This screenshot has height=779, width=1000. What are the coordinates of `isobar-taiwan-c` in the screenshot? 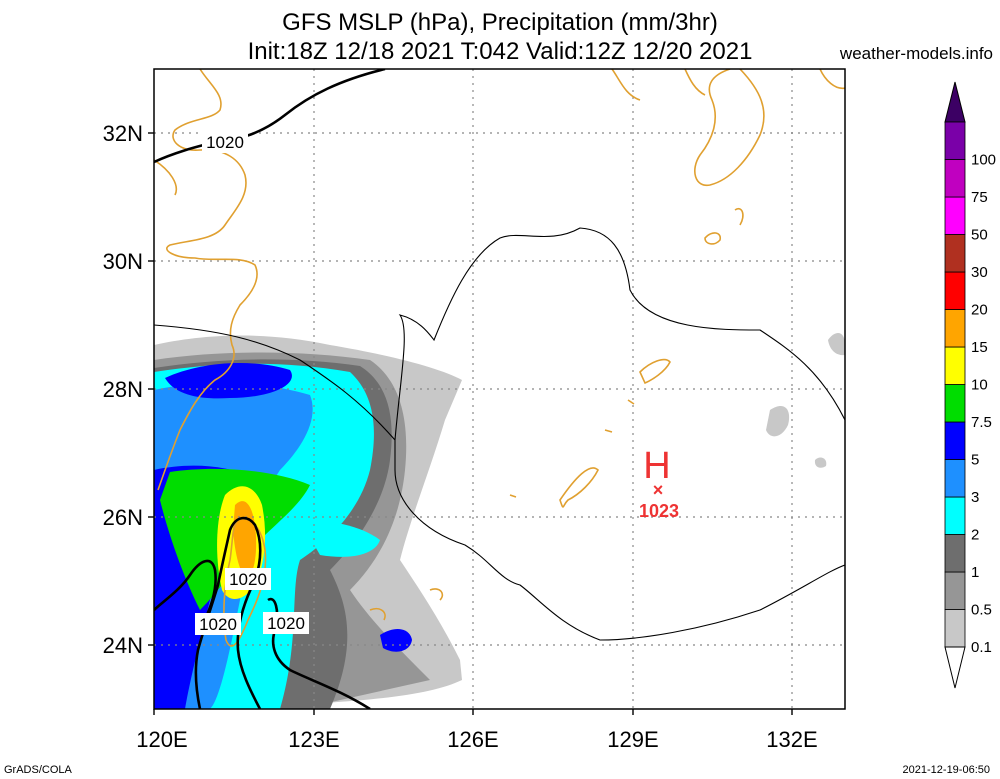 It's located at (319, 653).